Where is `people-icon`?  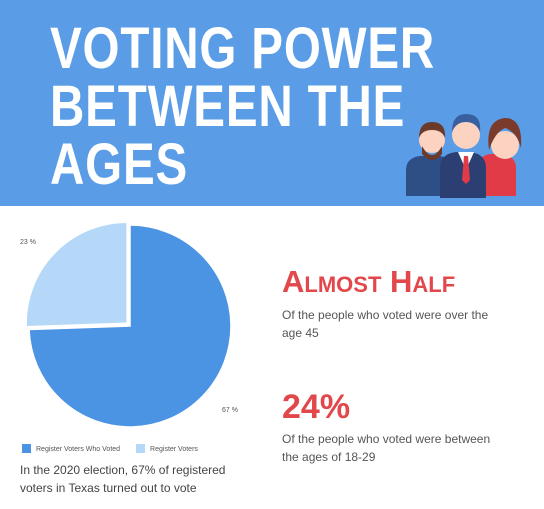 people-icon is located at coordinates (464, 156).